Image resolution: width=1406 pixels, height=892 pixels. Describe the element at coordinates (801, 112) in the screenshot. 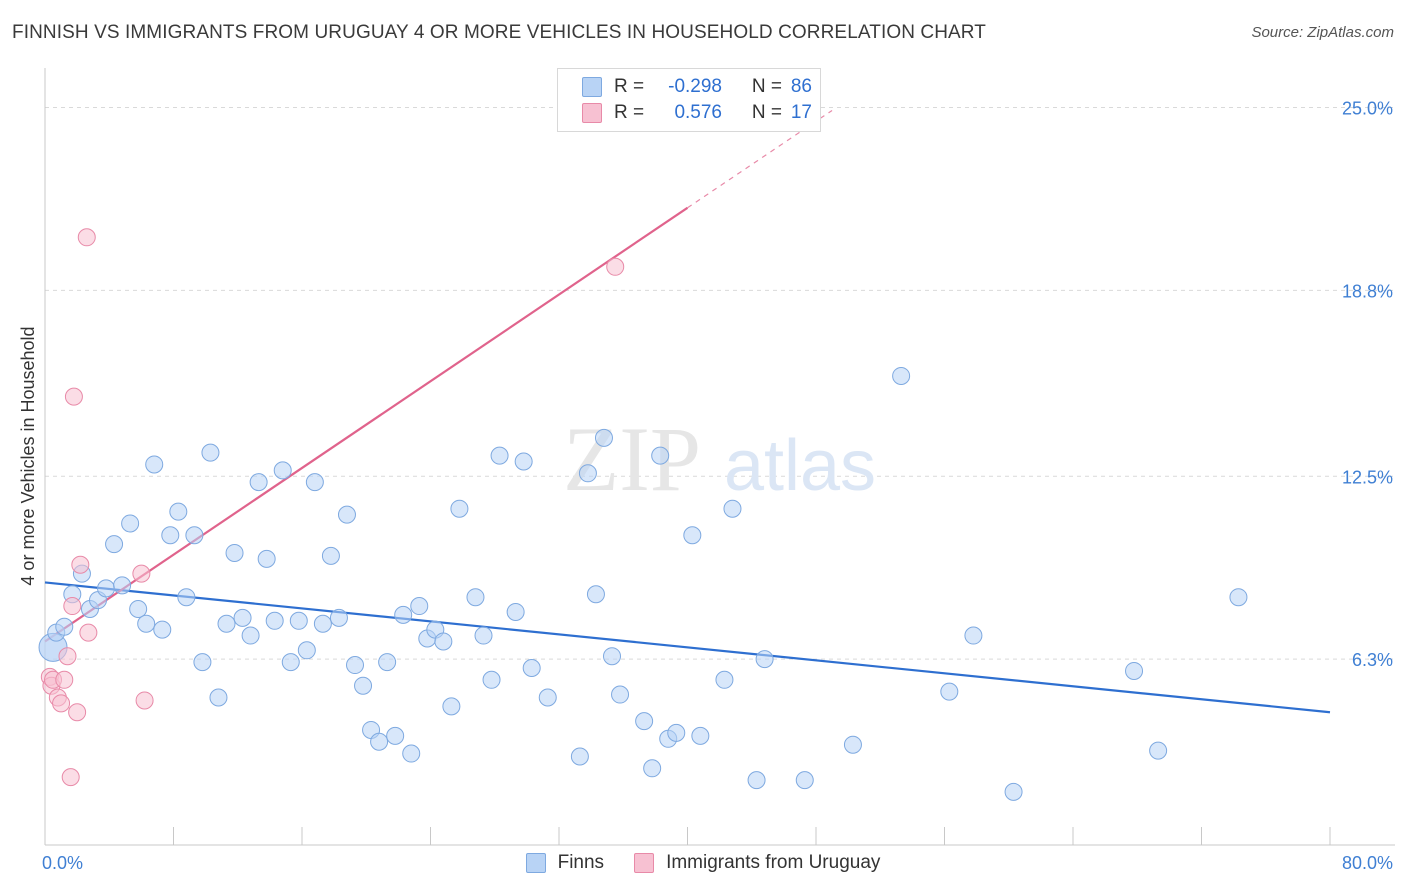

I see `n-value: 17` at that location.